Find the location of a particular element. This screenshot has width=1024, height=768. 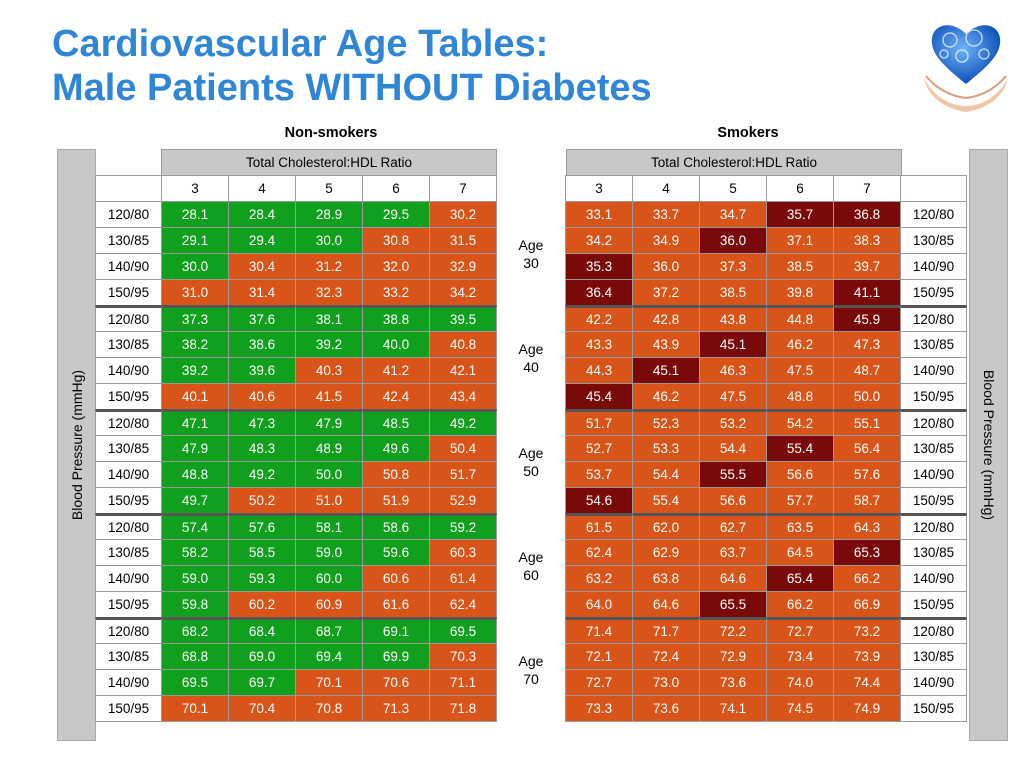

table-row: 140/90 59.0 59.3 60.0 60.6 61.4 is located at coordinates (296, 578).